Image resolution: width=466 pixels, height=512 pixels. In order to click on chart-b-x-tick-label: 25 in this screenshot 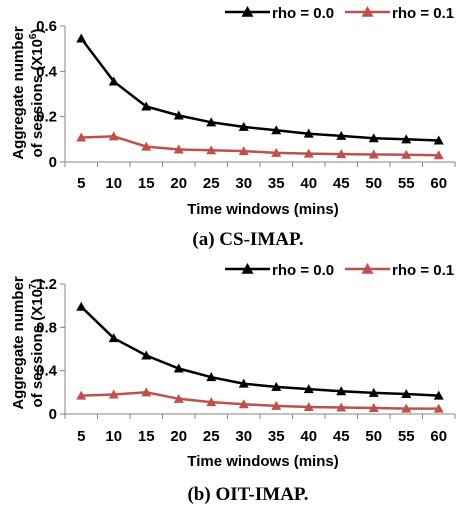, I will do `click(211, 436)`.